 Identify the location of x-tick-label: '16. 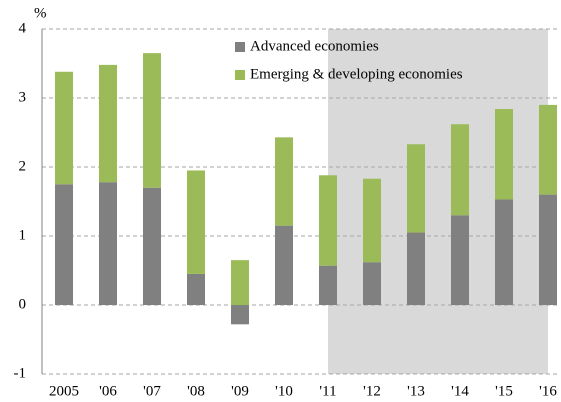
(548, 391).